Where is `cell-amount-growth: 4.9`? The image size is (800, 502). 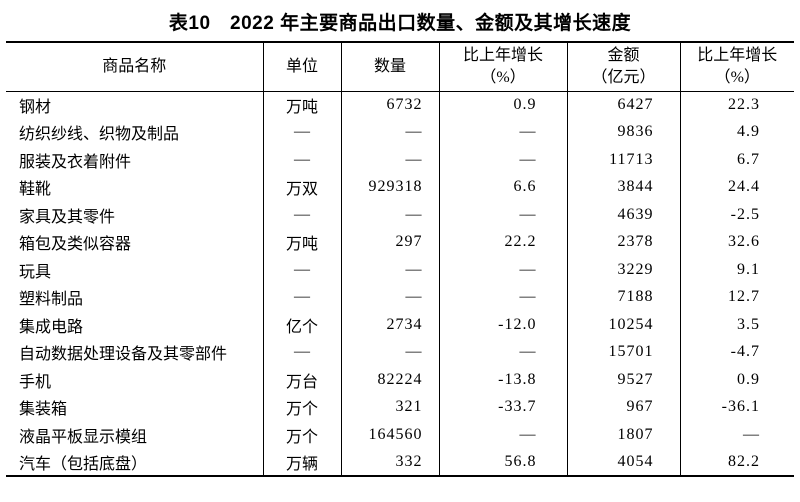 cell-amount-growth: 4.9 is located at coordinates (748, 132).